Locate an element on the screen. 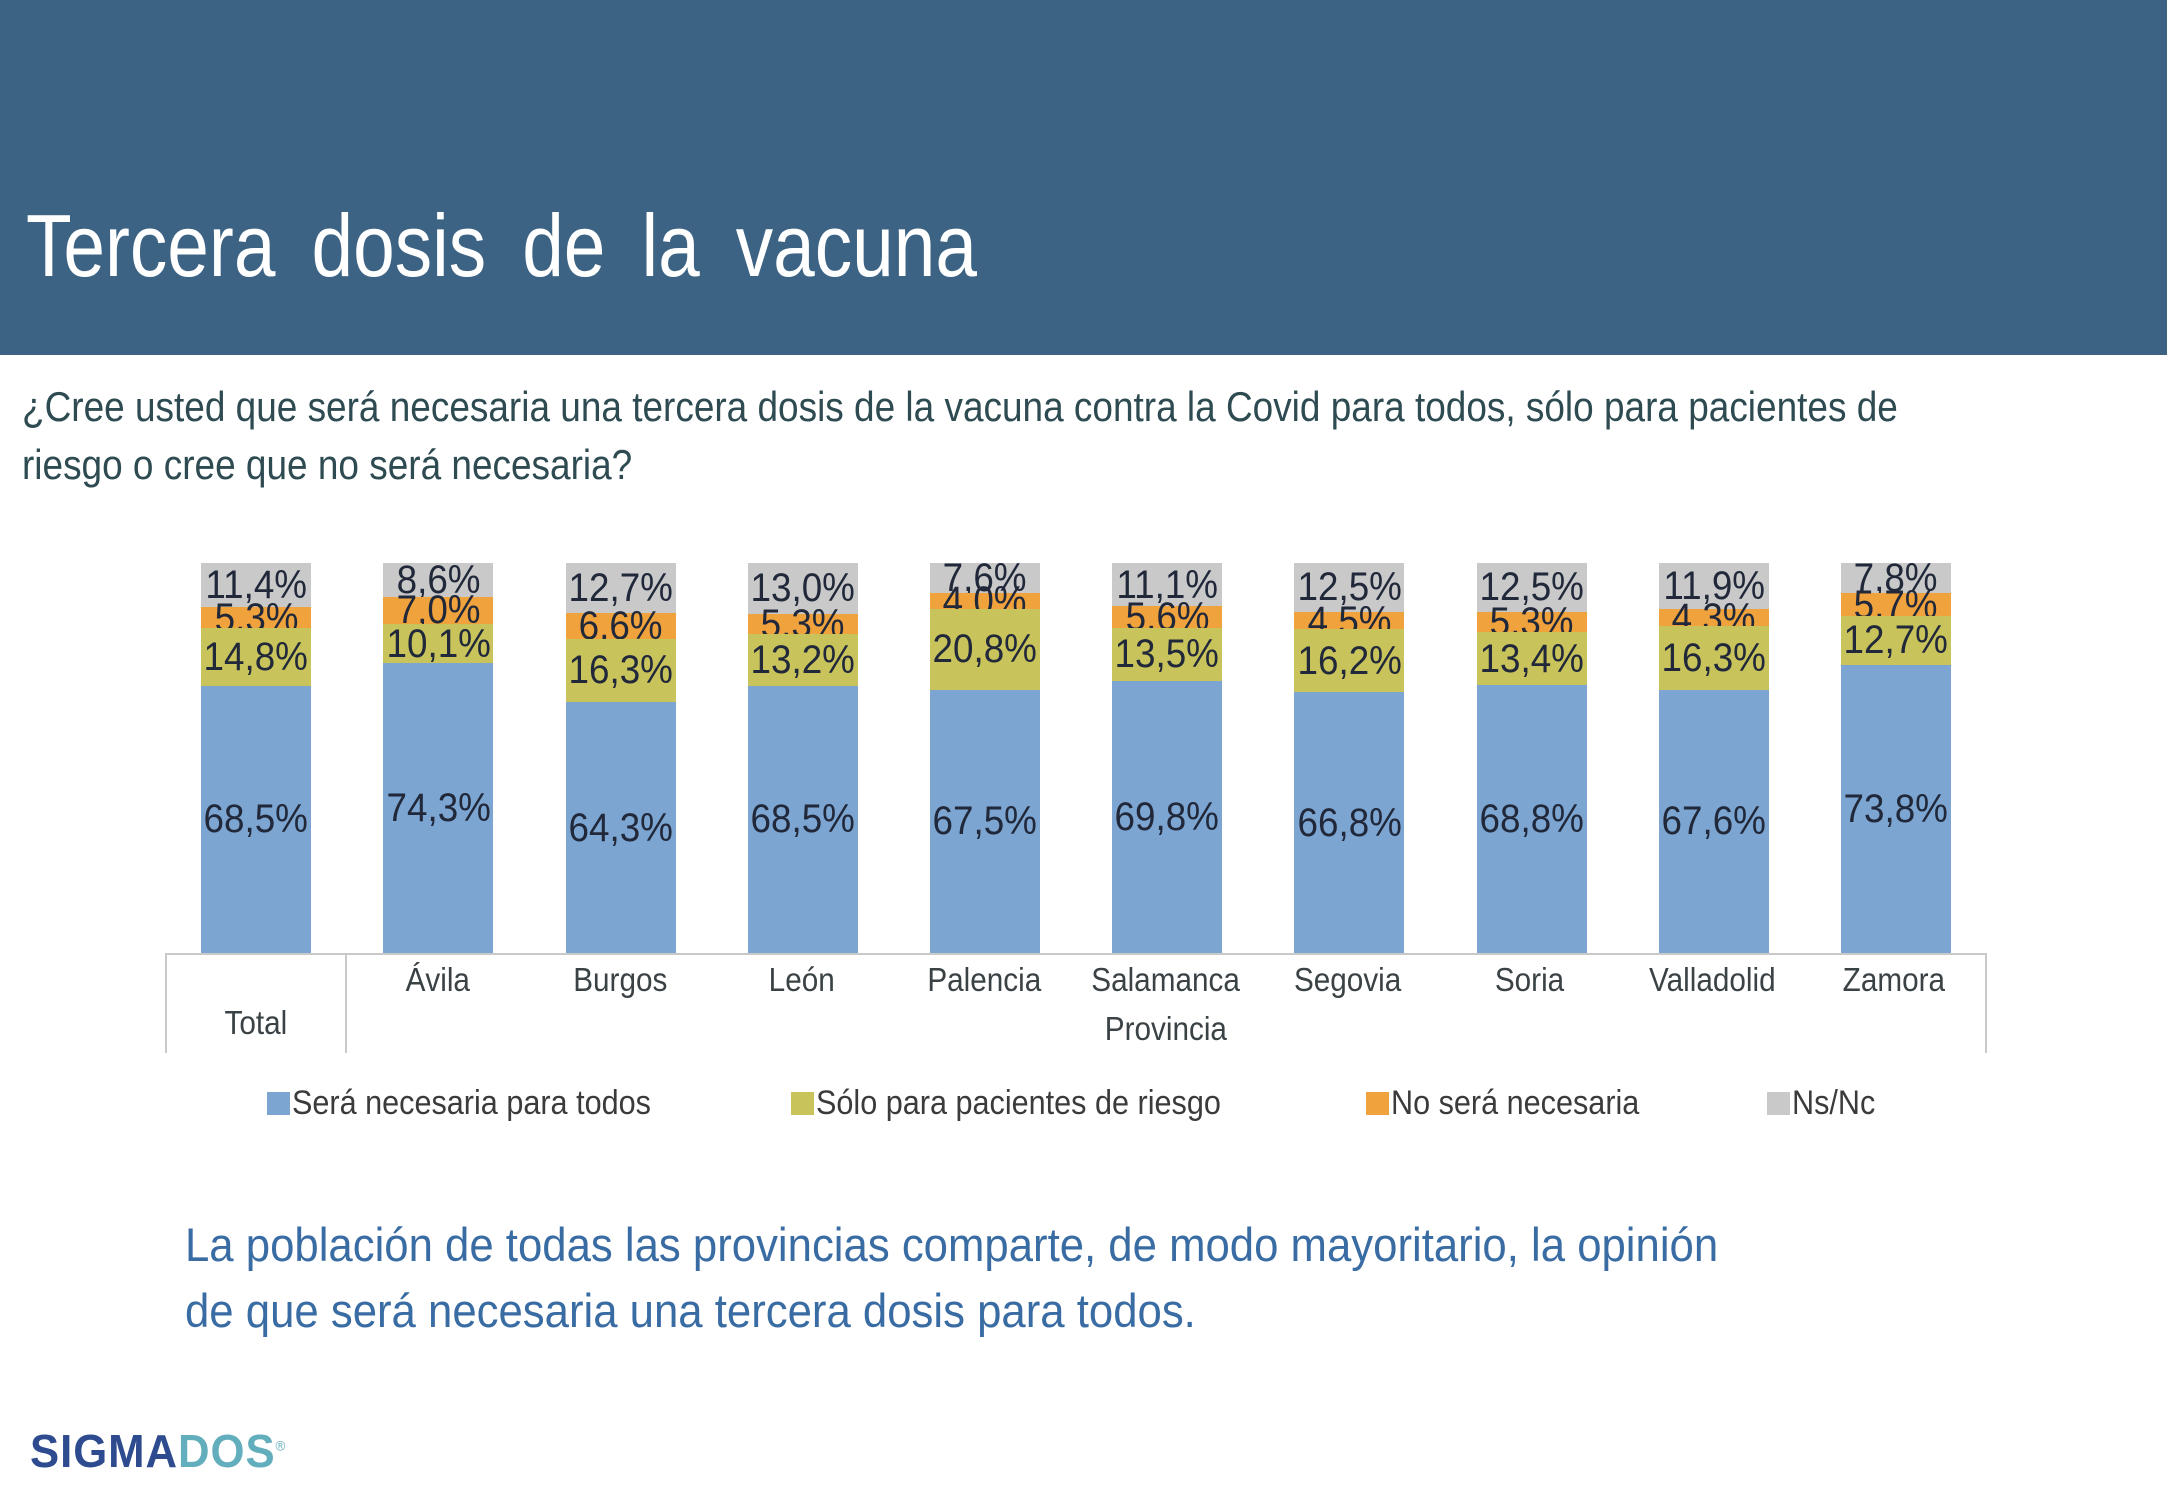  registered-trademark-icon: ® is located at coordinates (281, 1445).